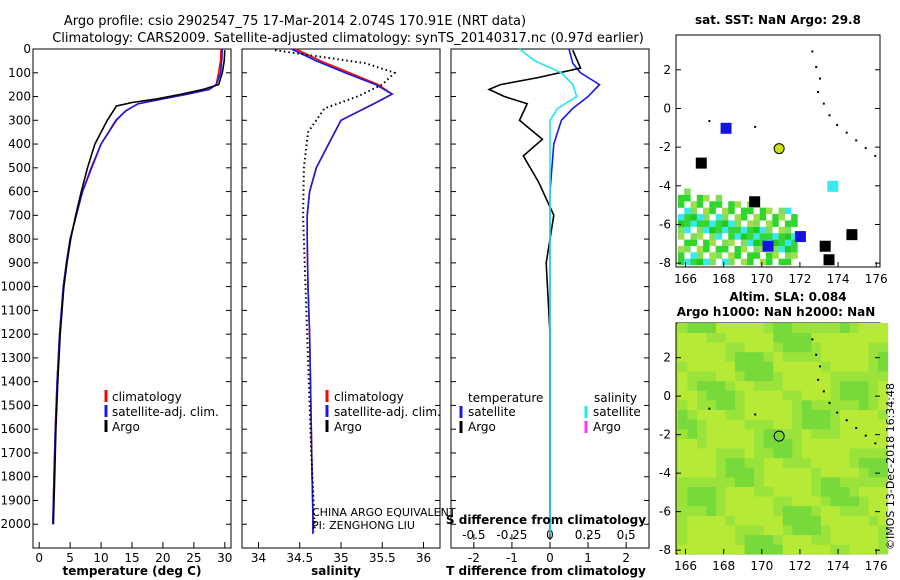 The width and height of the screenshot is (900, 580). Describe the element at coordinates (193, 558) in the screenshot. I see `xtick-label: 25` at that location.